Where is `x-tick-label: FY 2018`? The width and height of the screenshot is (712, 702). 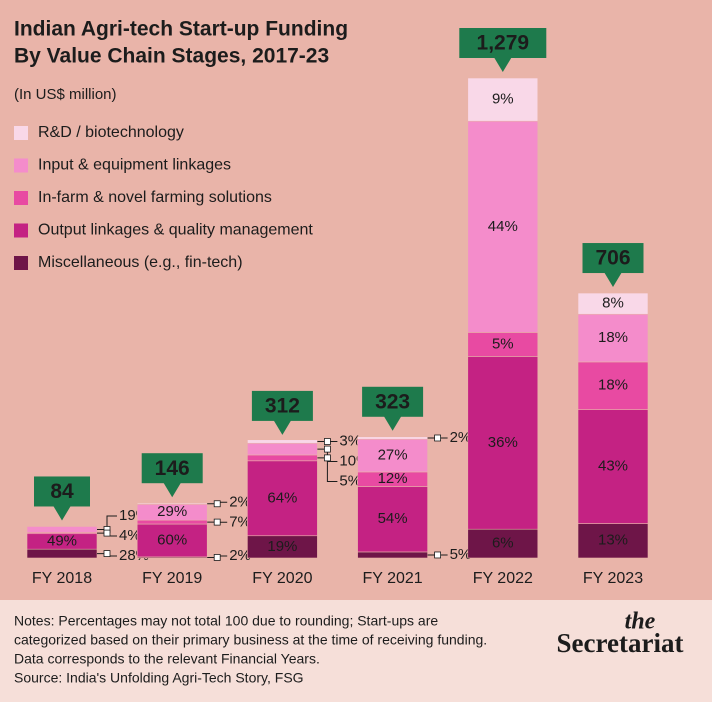 x-tick-label: FY 2018 is located at coordinates (62, 578).